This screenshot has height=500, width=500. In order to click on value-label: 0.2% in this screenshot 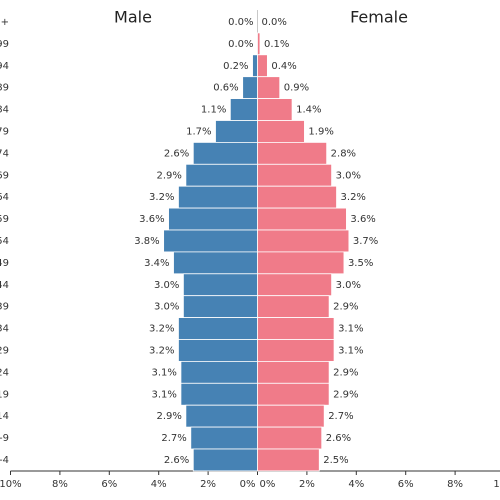, I will do `click(235, 66)`.